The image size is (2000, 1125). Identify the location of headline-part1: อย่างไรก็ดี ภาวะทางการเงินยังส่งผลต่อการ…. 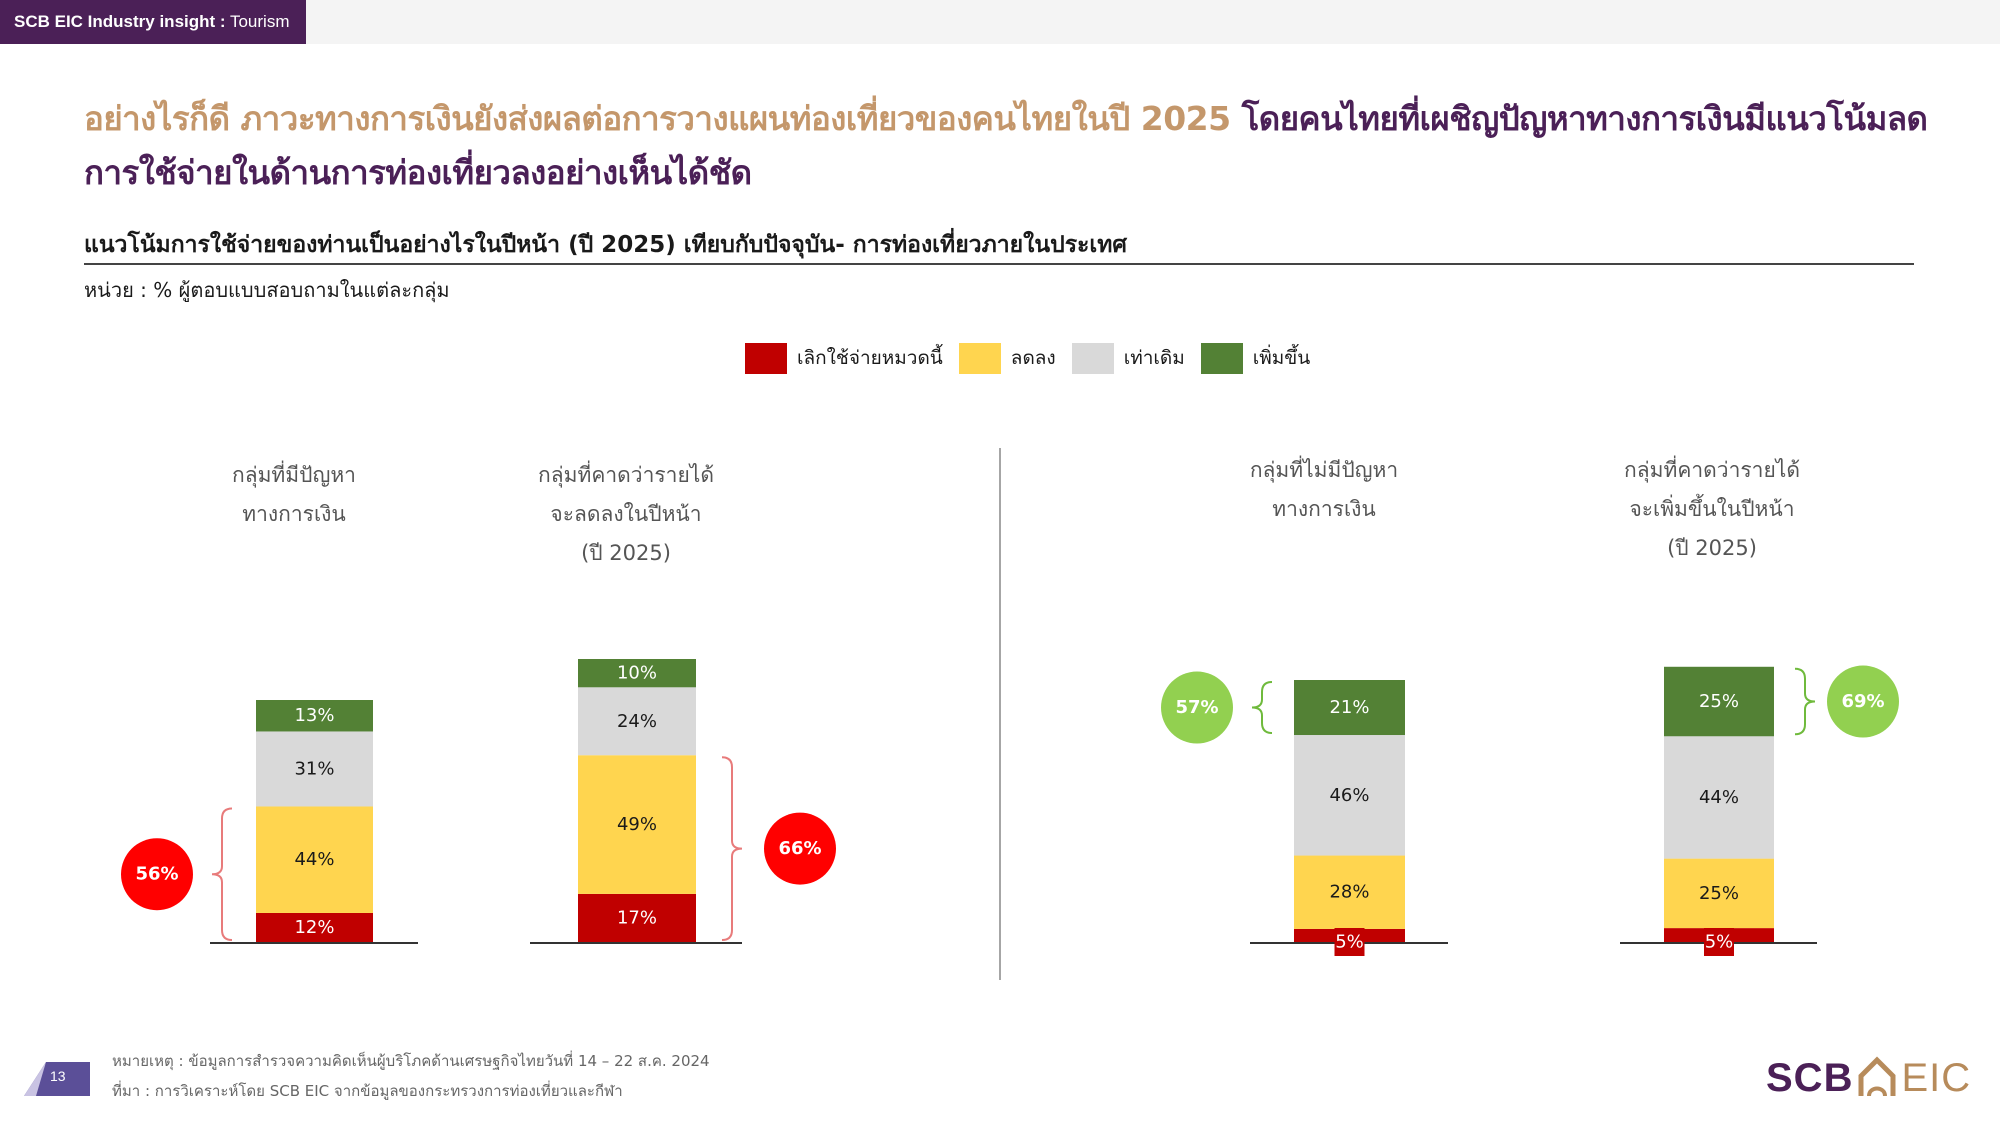
(657, 118).